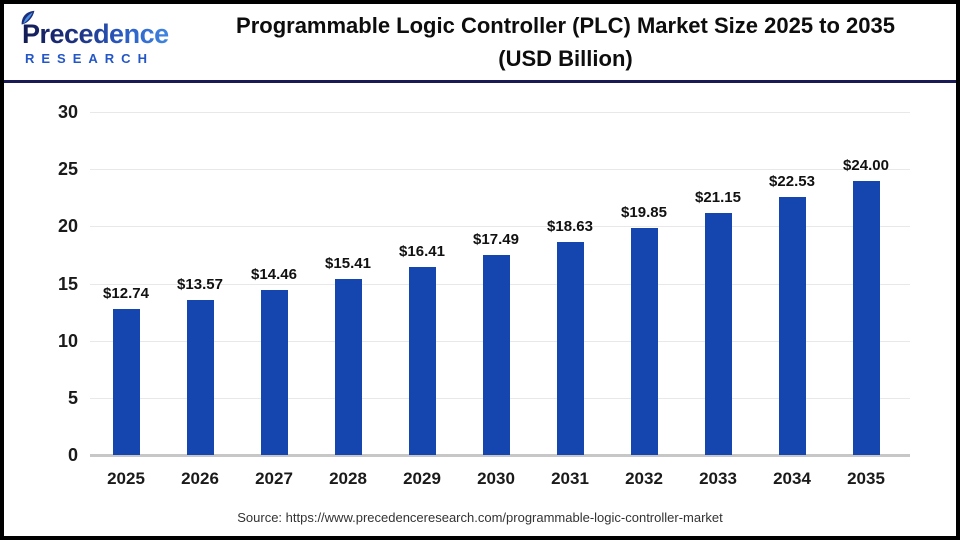  What do you see at coordinates (28, 17) in the screenshot?
I see `leaf-icon` at bounding box center [28, 17].